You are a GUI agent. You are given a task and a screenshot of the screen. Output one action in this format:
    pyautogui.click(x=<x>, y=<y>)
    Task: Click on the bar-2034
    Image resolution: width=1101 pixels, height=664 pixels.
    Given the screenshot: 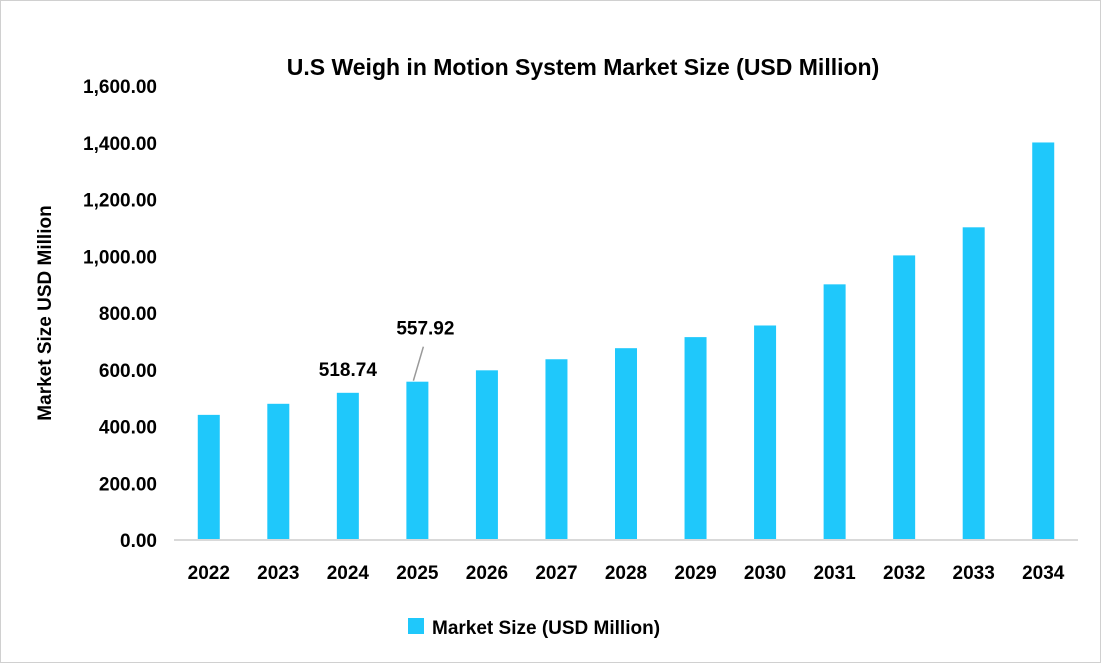 What is the action you would take?
    pyautogui.click(x=1043, y=341)
    